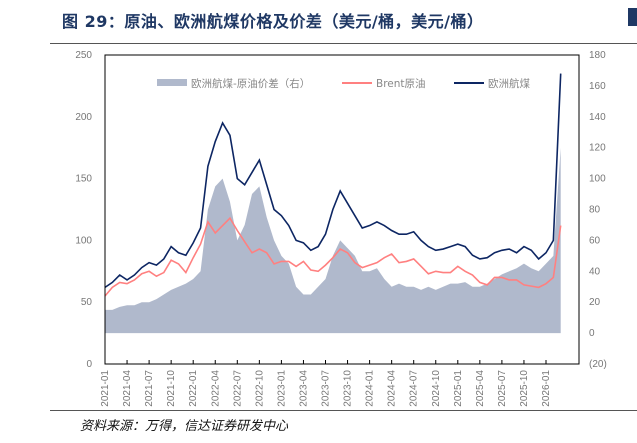  What do you see at coordinates (595, 210) in the screenshot?
I see `right-tick-label: 80` at bounding box center [595, 210].